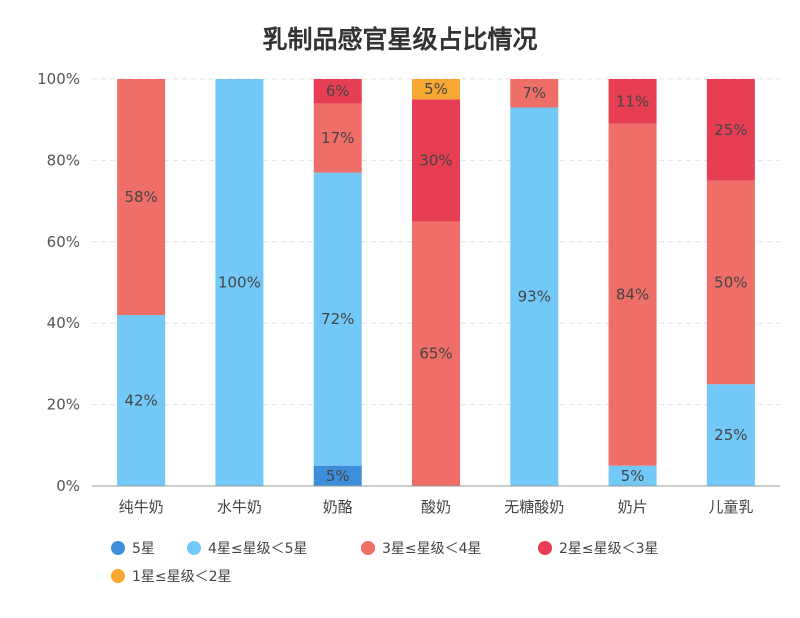  I want to click on x-tick-label: 酸奶, so click(436, 507).